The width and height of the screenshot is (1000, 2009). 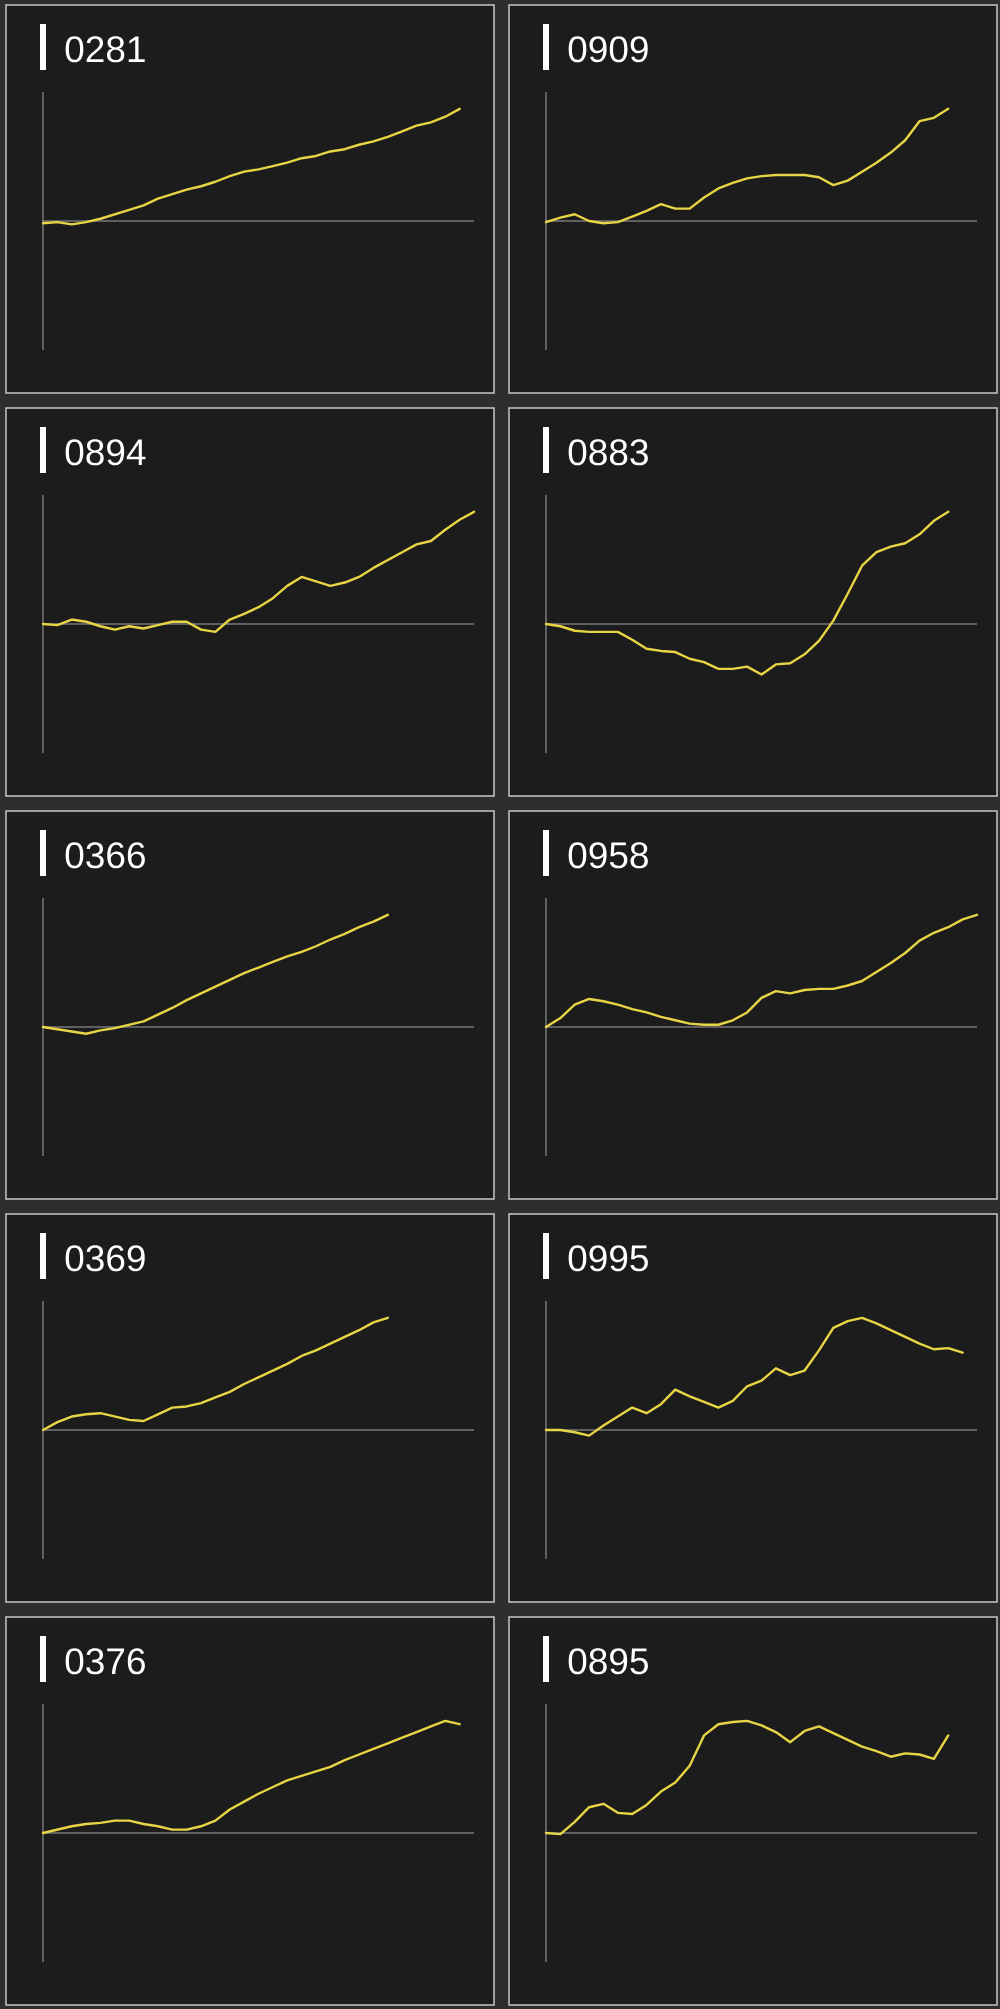 What do you see at coordinates (608, 1258) in the screenshot?
I see `chart-title: 0995` at bounding box center [608, 1258].